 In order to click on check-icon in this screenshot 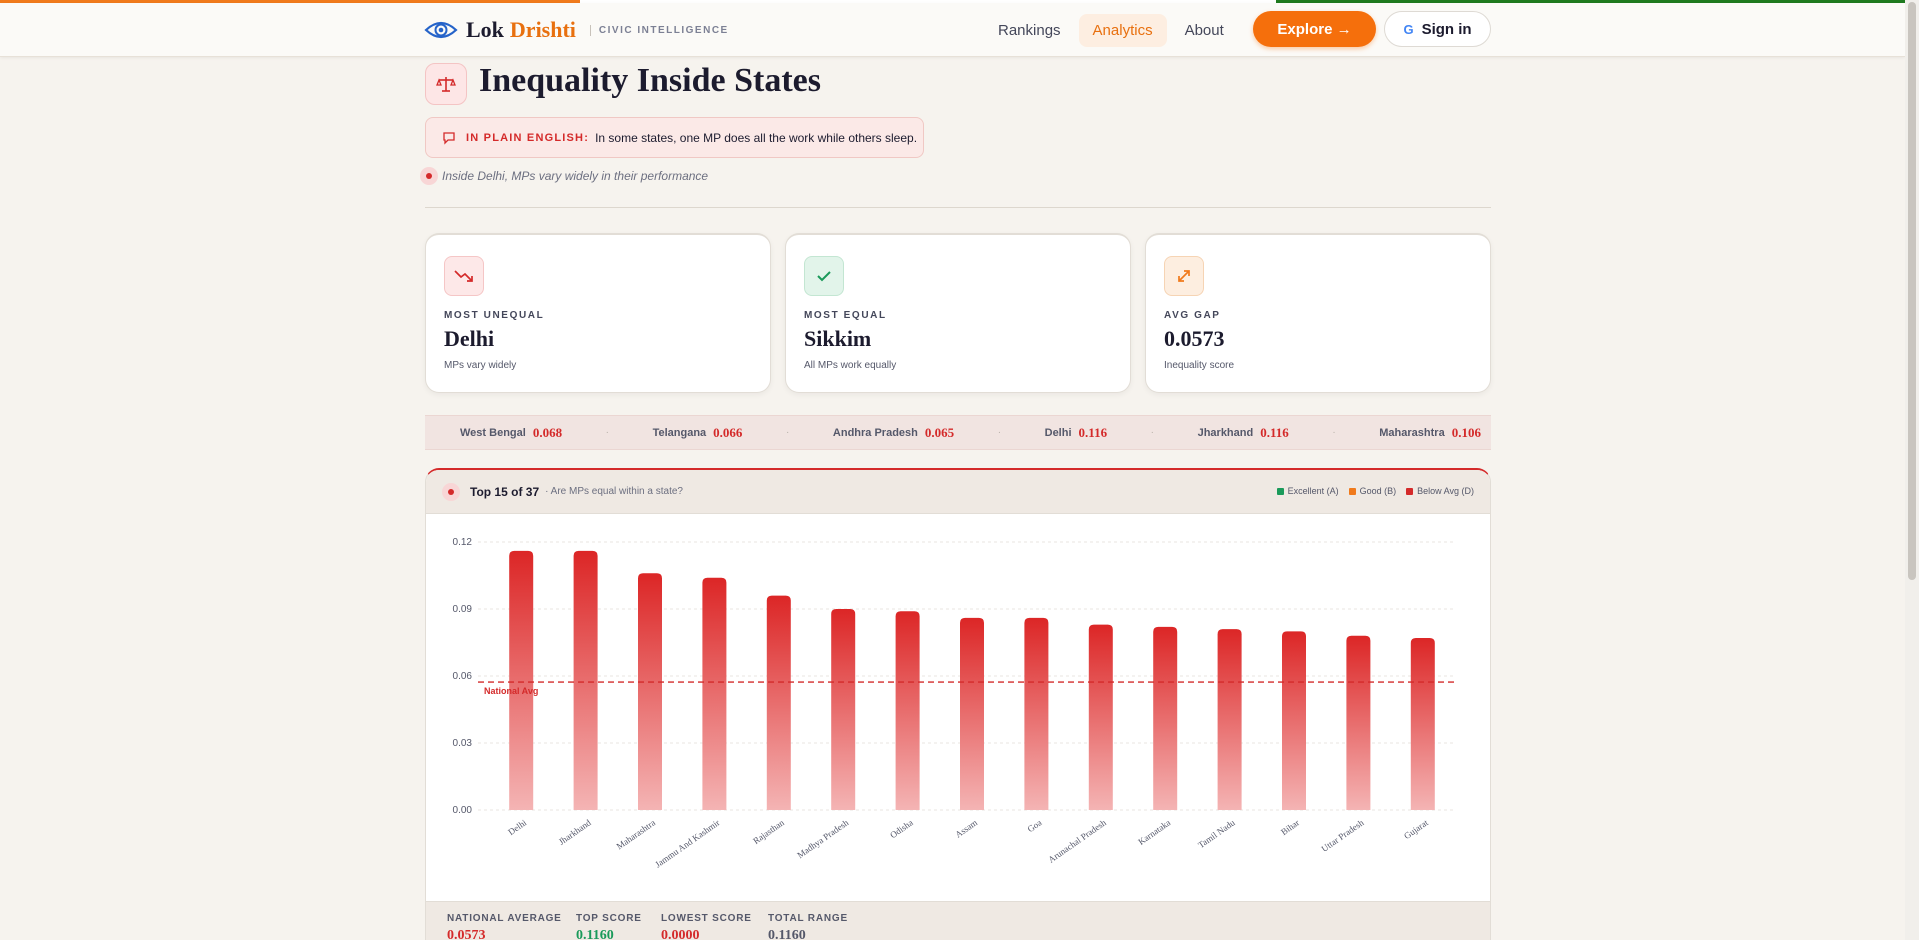, I will do `click(824, 276)`.